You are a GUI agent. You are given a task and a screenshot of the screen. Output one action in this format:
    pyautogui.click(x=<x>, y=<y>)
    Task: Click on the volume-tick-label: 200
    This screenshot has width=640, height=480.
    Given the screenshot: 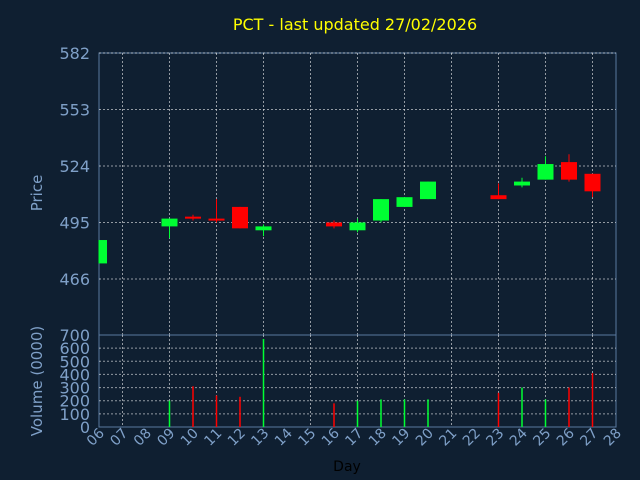 What is the action you would take?
    pyautogui.click(x=74, y=401)
    